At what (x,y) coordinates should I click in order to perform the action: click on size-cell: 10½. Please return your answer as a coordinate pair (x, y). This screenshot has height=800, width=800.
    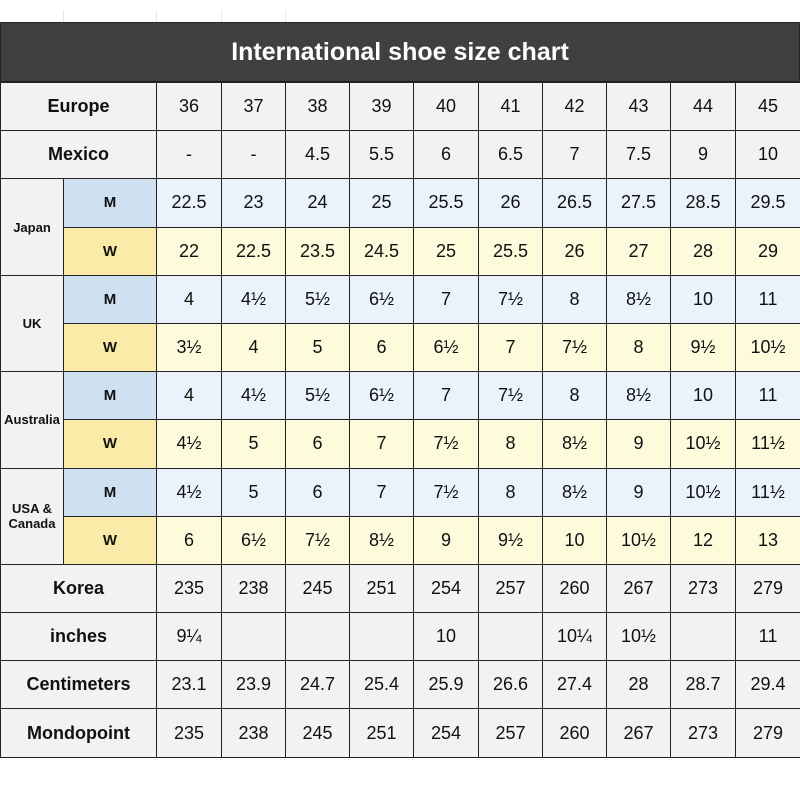
    Looking at the image, I should click on (639, 637).